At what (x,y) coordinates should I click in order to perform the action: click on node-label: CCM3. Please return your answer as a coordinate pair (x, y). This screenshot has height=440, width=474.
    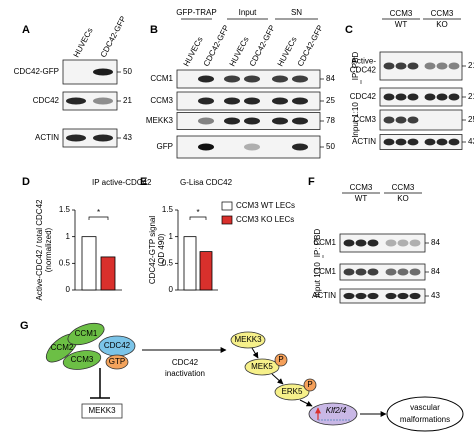
    Looking at the image, I should click on (82, 359).